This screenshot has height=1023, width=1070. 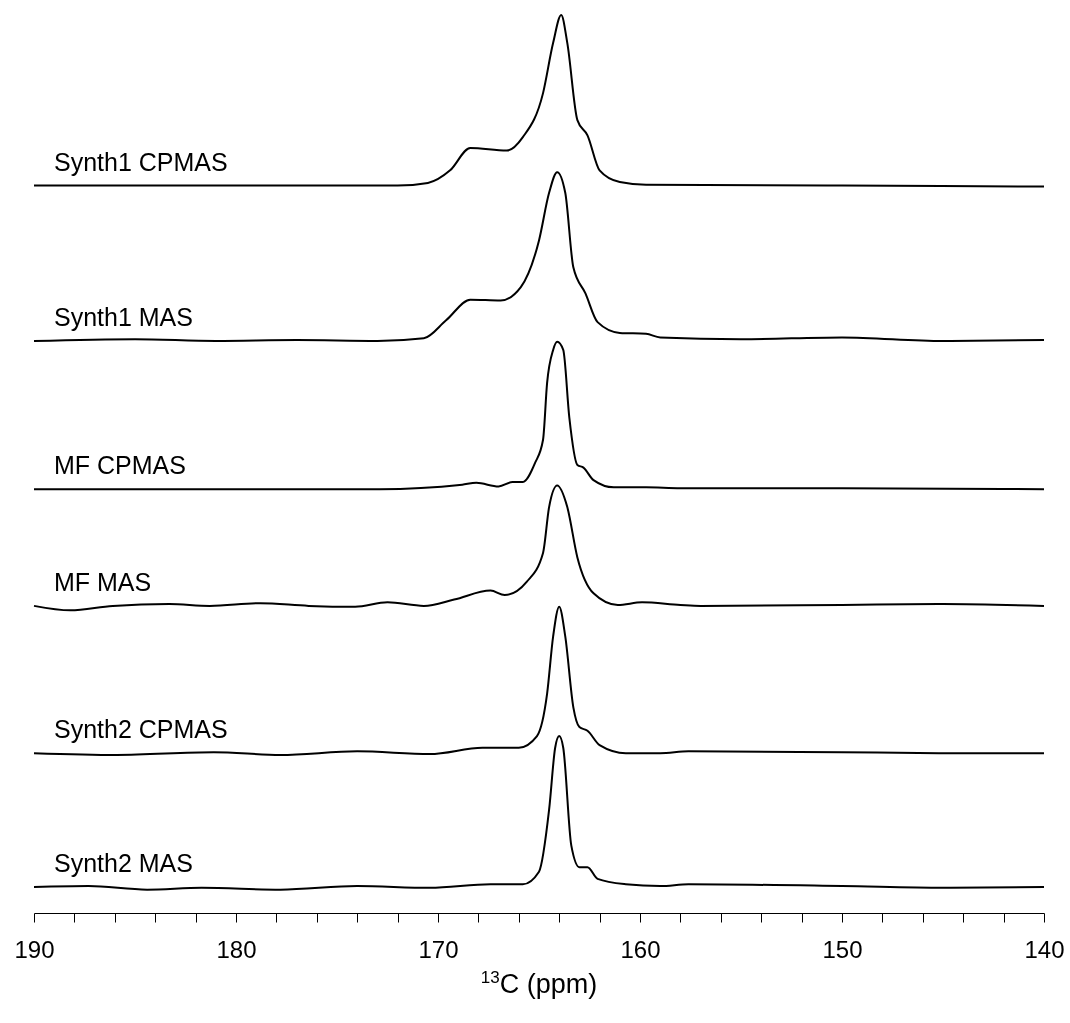 I want to click on x-tick-label: 140, so click(x=1044, y=949).